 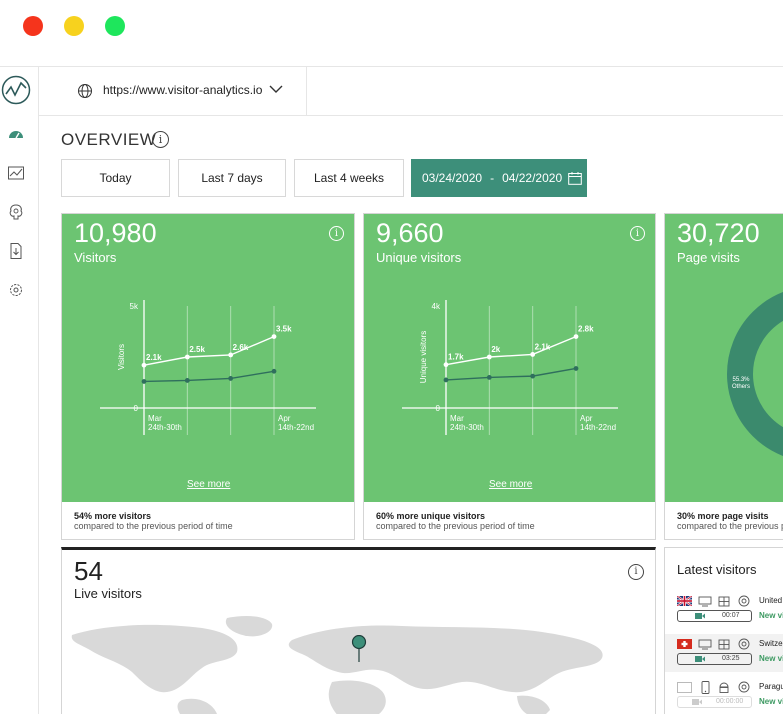 I want to click on unique-visitors-info-icon: i, so click(x=637, y=233).